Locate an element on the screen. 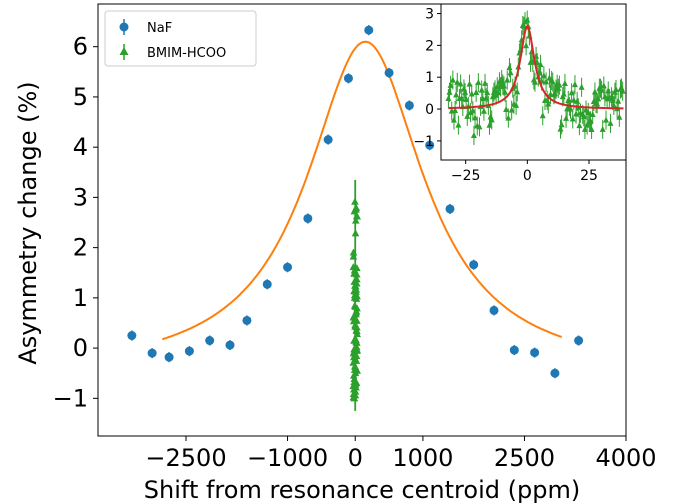 This screenshot has width=675, height=504. legend-box is located at coordinates (180, 38).